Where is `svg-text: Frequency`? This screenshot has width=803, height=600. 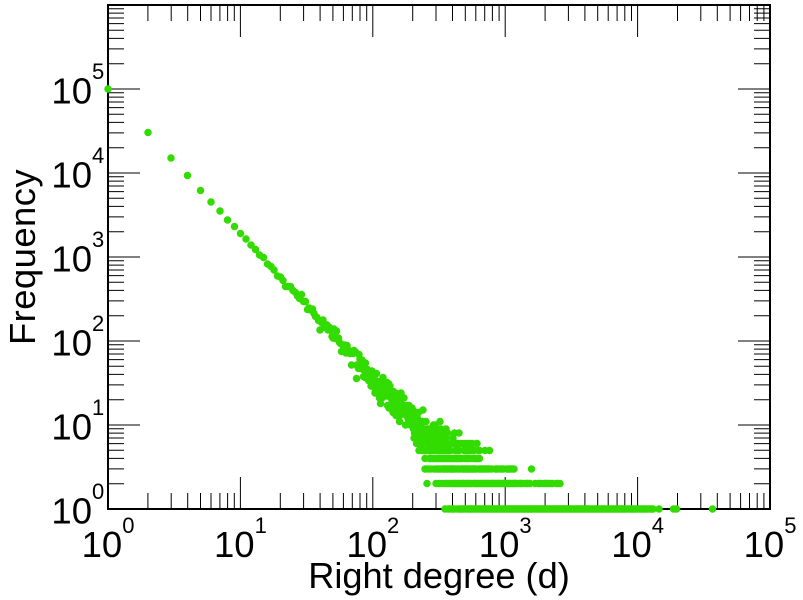 svg-text: Frequency is located at coordinates (22, 257).